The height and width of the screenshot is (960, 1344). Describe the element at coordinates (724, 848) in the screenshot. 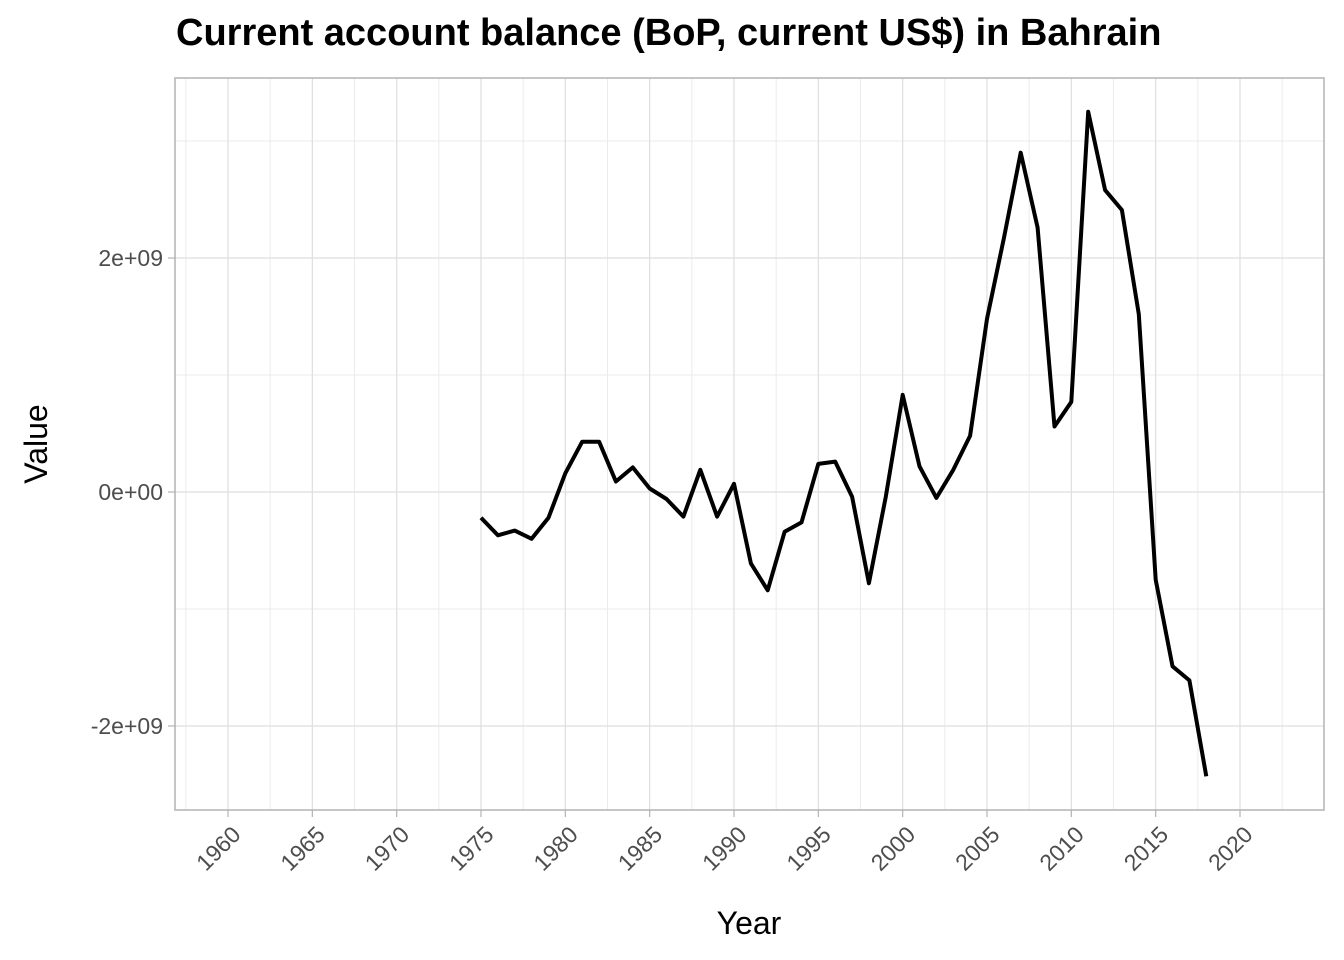

I see `x-tick-label: 1990` at that location.